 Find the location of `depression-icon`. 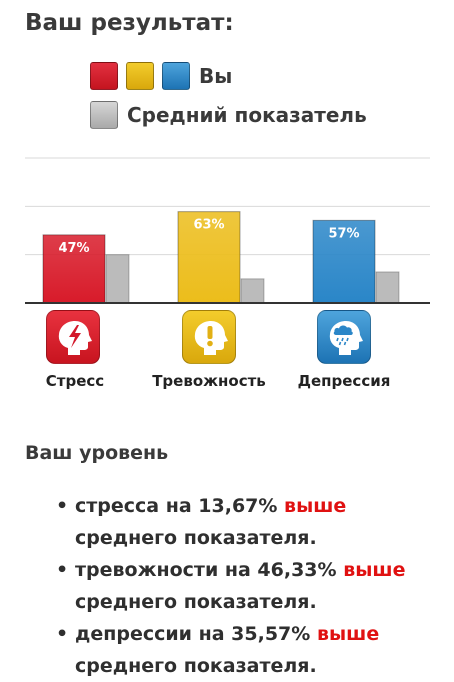

depression-icon is located at coordinates (344, 337).